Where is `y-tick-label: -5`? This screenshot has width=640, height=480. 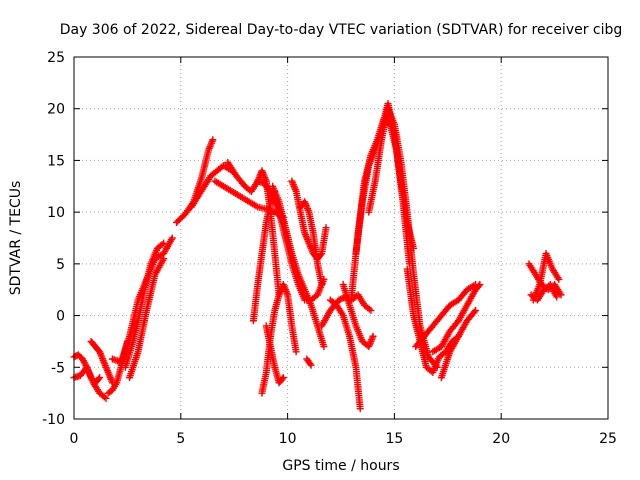
y-tick-label: -5 is located at coordinates (58, 368).